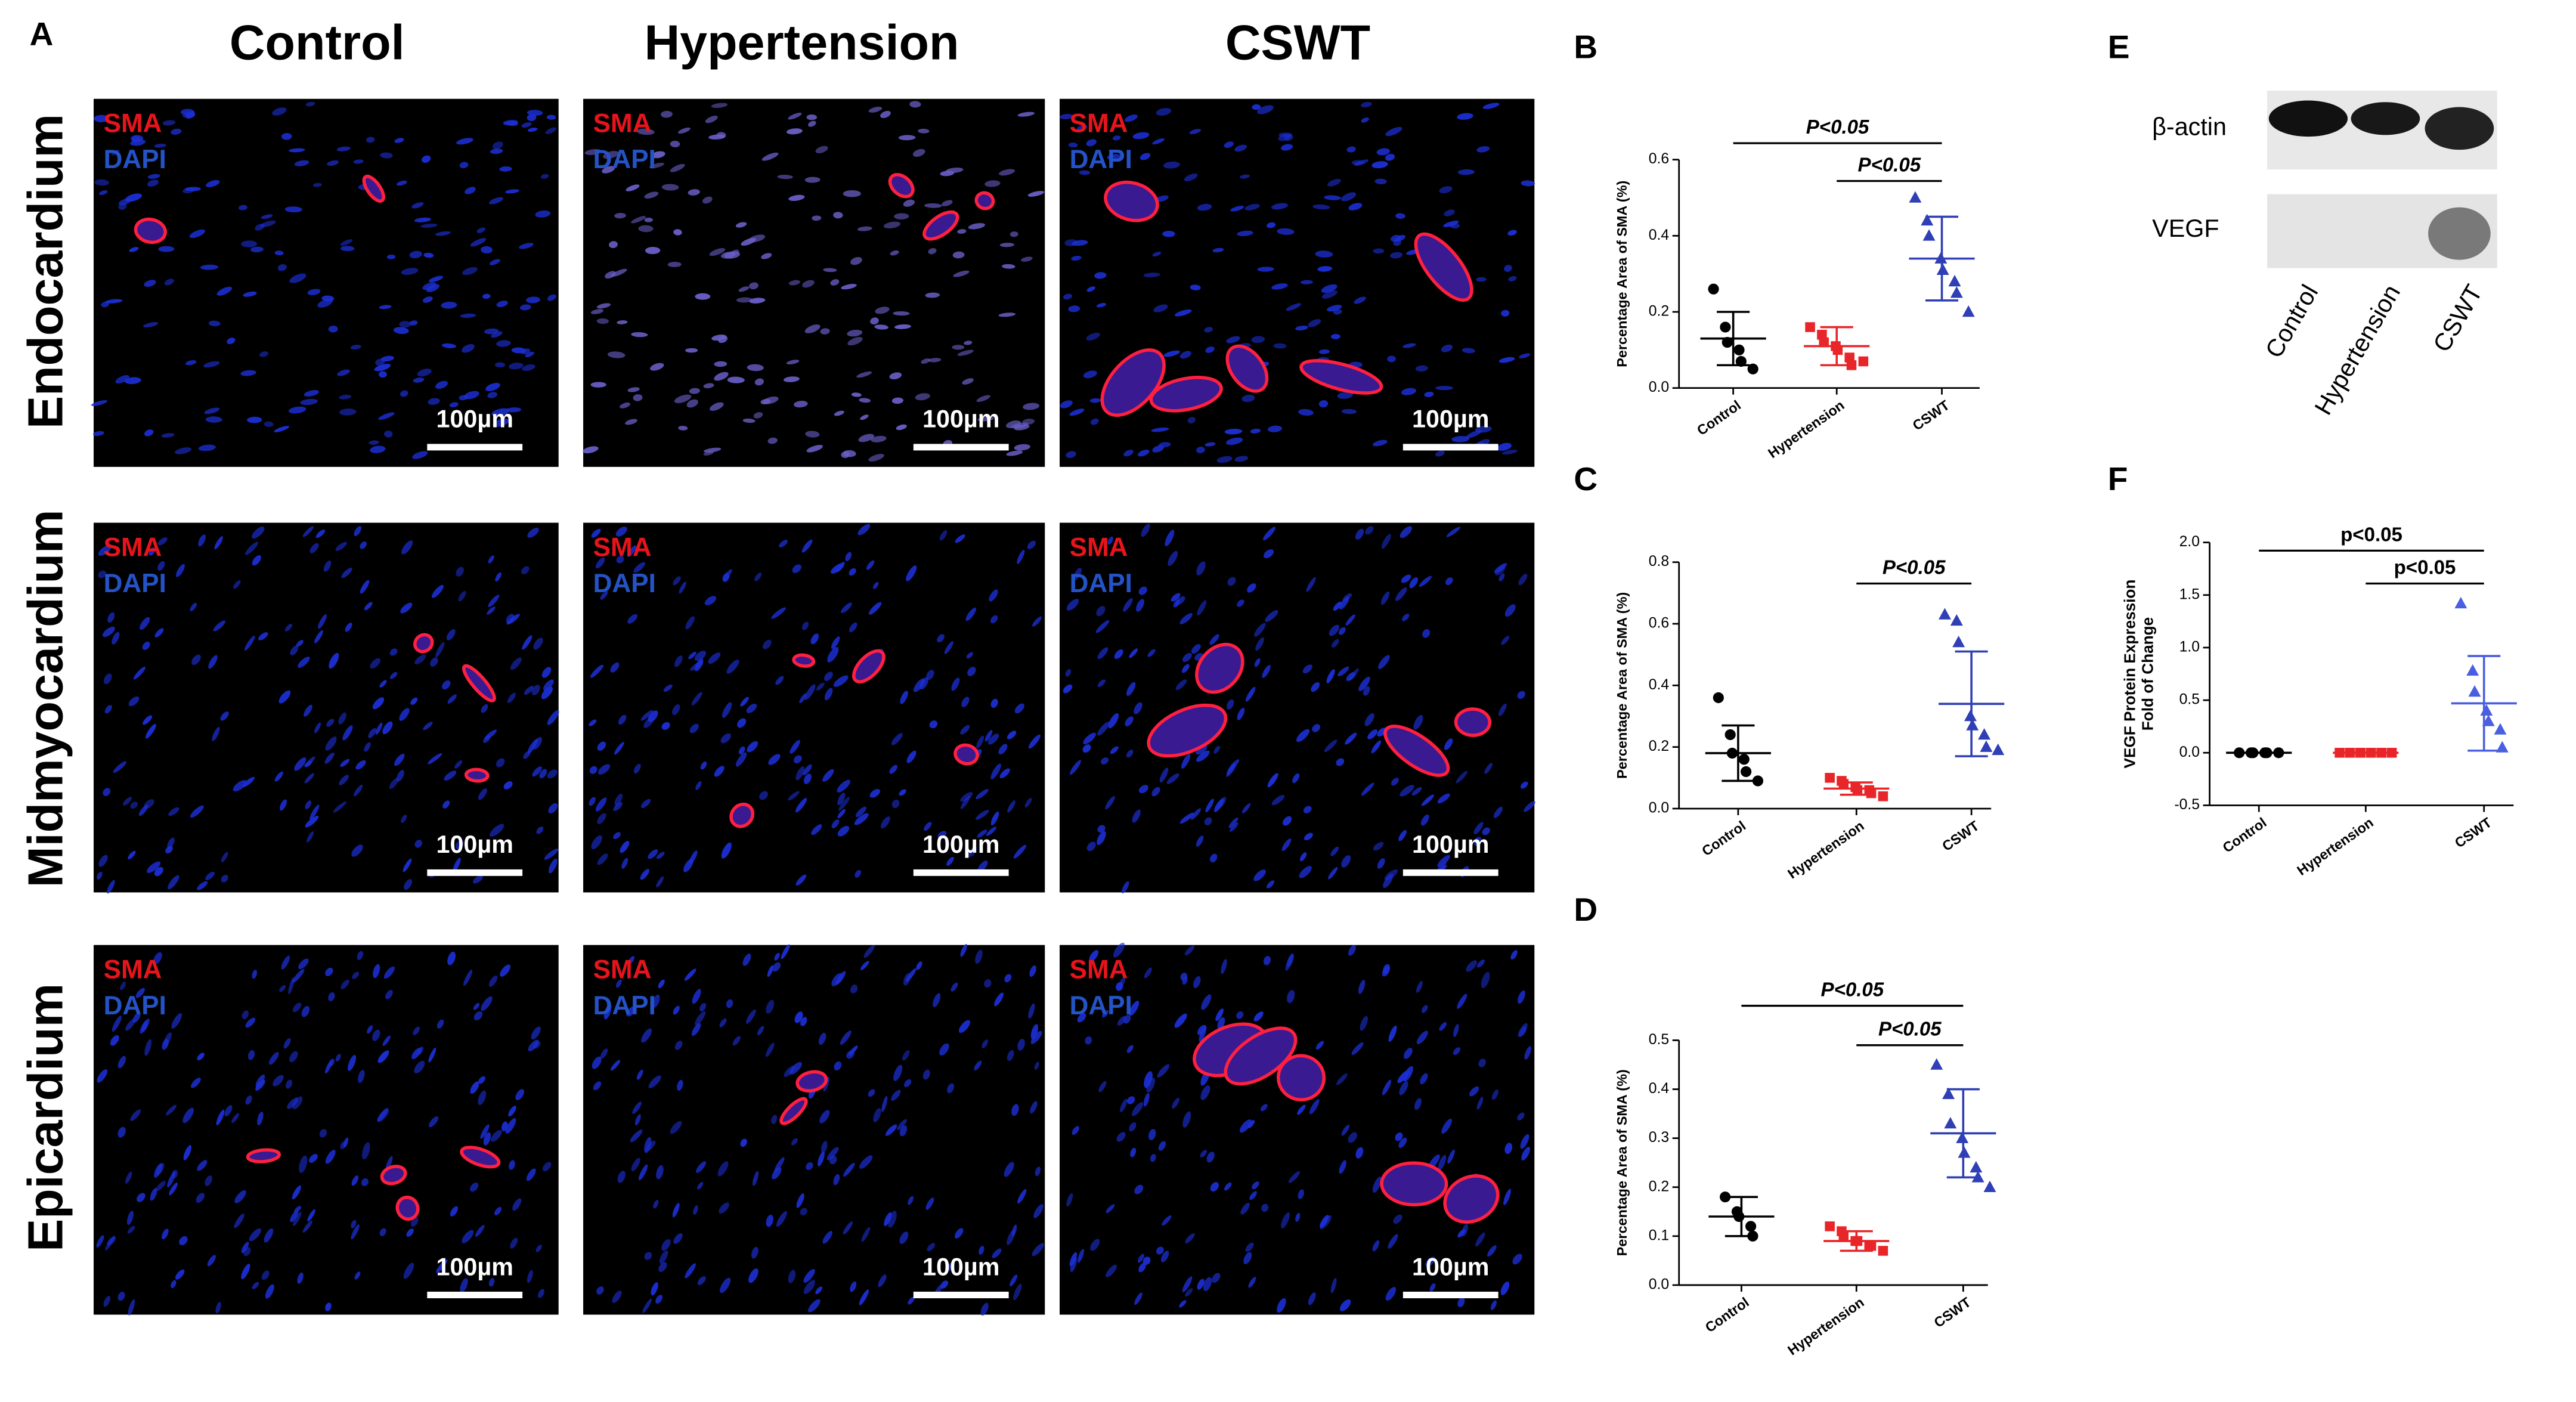 This screenshot has height=1402, width=2576. I want to click on column-header: Hypertension, so click(802, 42).